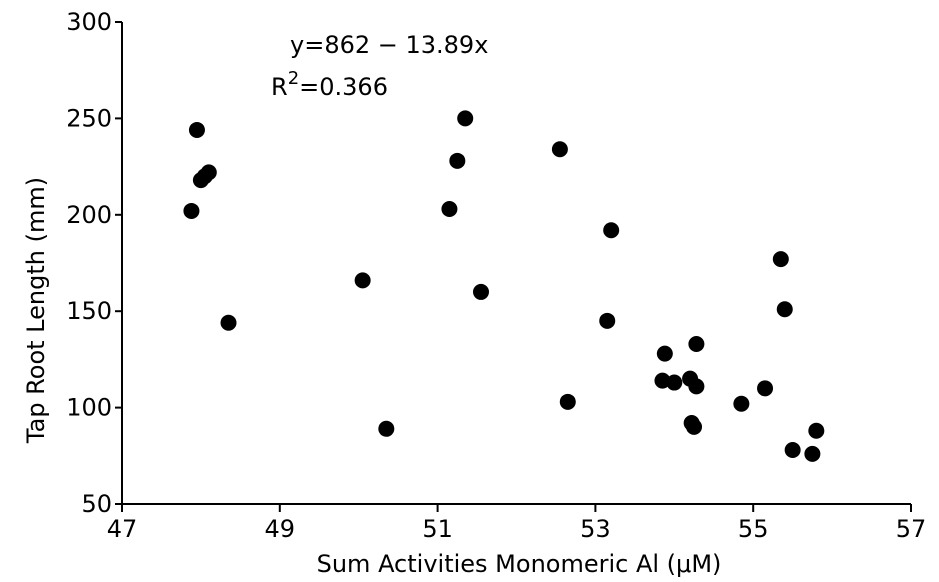 The width and height of the screenshot is (939, 582). Describe the element at coordinates (94, 263) in the screenshot. I see `y-axis: 50 100 150 200 250 300` at that location.